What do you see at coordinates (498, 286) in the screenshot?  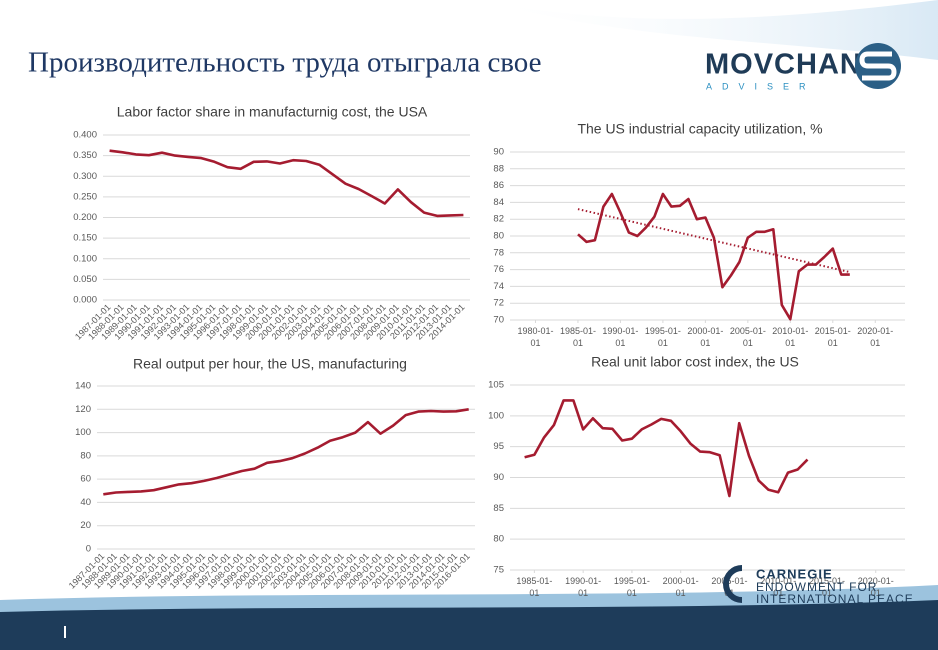 I see `y-tick-label: 74` at bounding box center [498, 286].